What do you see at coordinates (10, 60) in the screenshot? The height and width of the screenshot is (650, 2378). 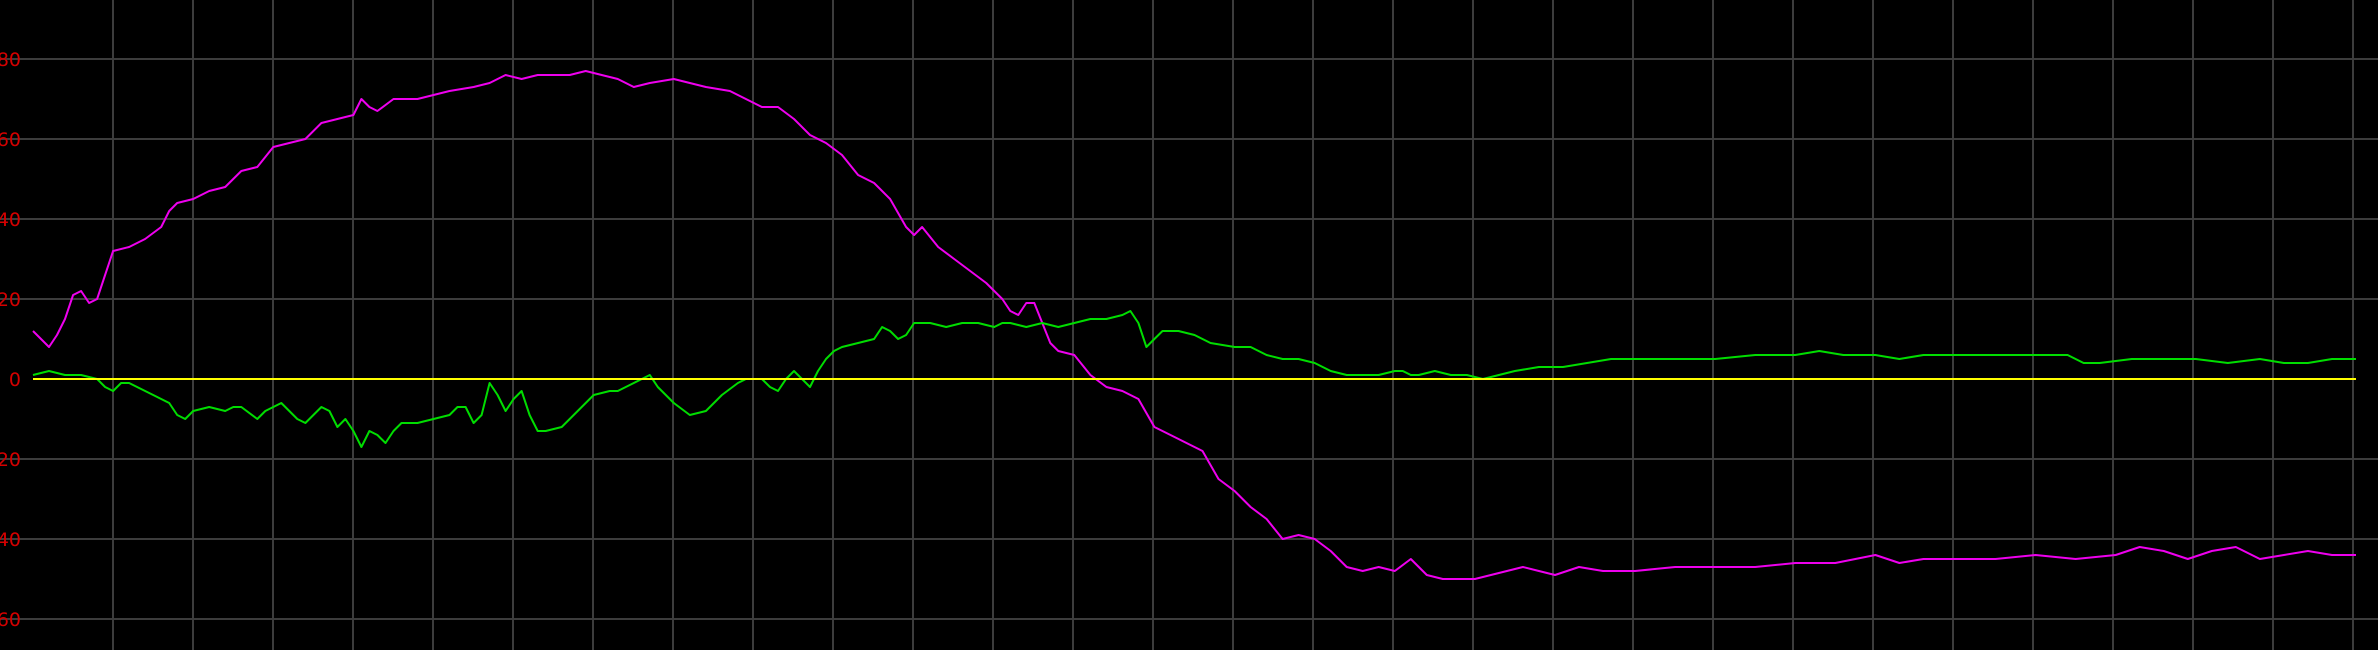 I see `y-tick-label: 80` at bounding box center [10, 60].